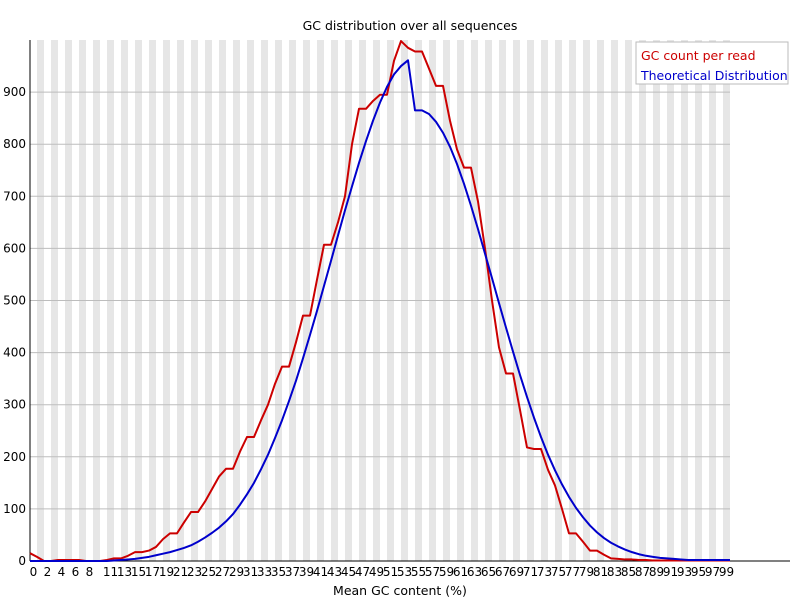 The image size is (800, 600). Describe the element at coordinates (544, 572) in the screenshot. I see `x-tick-label: 73` at that location.